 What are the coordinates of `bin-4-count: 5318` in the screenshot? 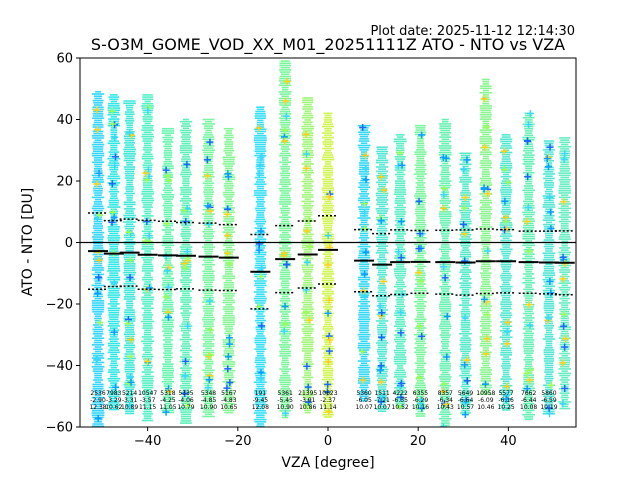 It's located at (167, 393).